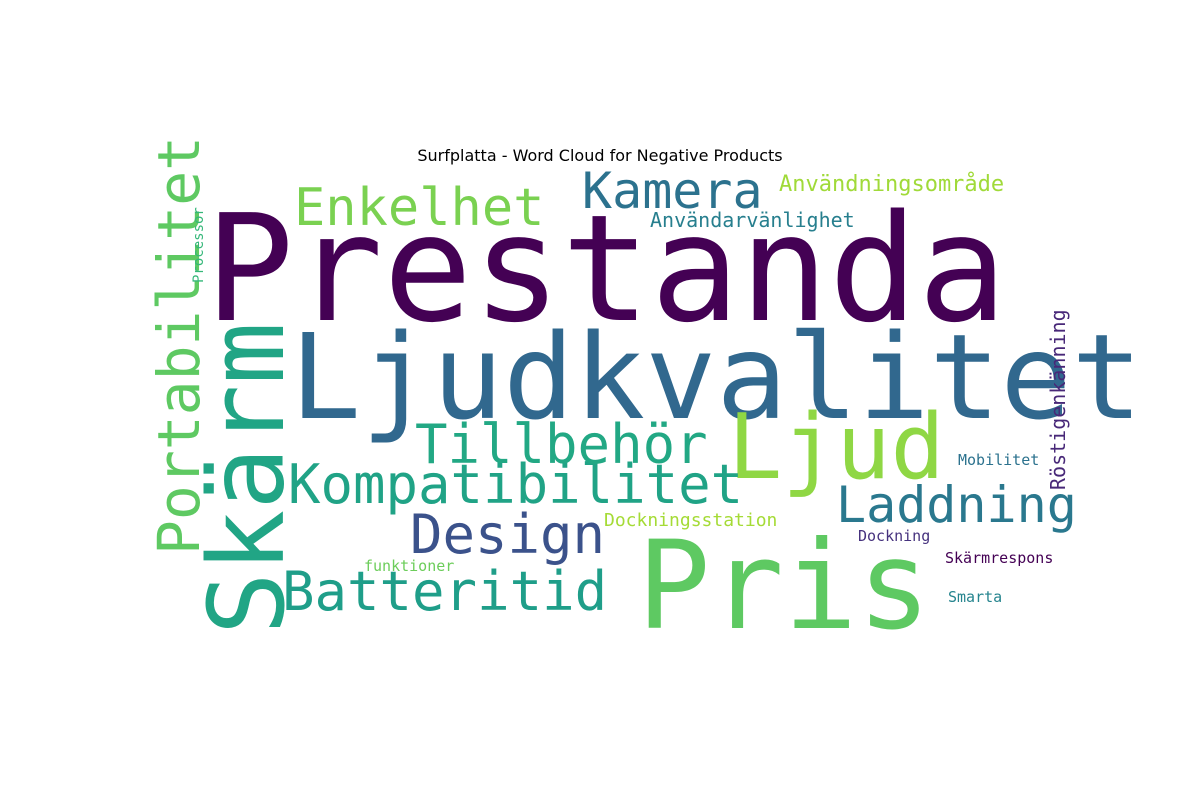 This screenshot has height=800, width=1200. What do you see at coordinates (516, 484) in the screenshot?
I see `word-kompatibilitet: Kompatibilitet` at bounding box center [516, 484].